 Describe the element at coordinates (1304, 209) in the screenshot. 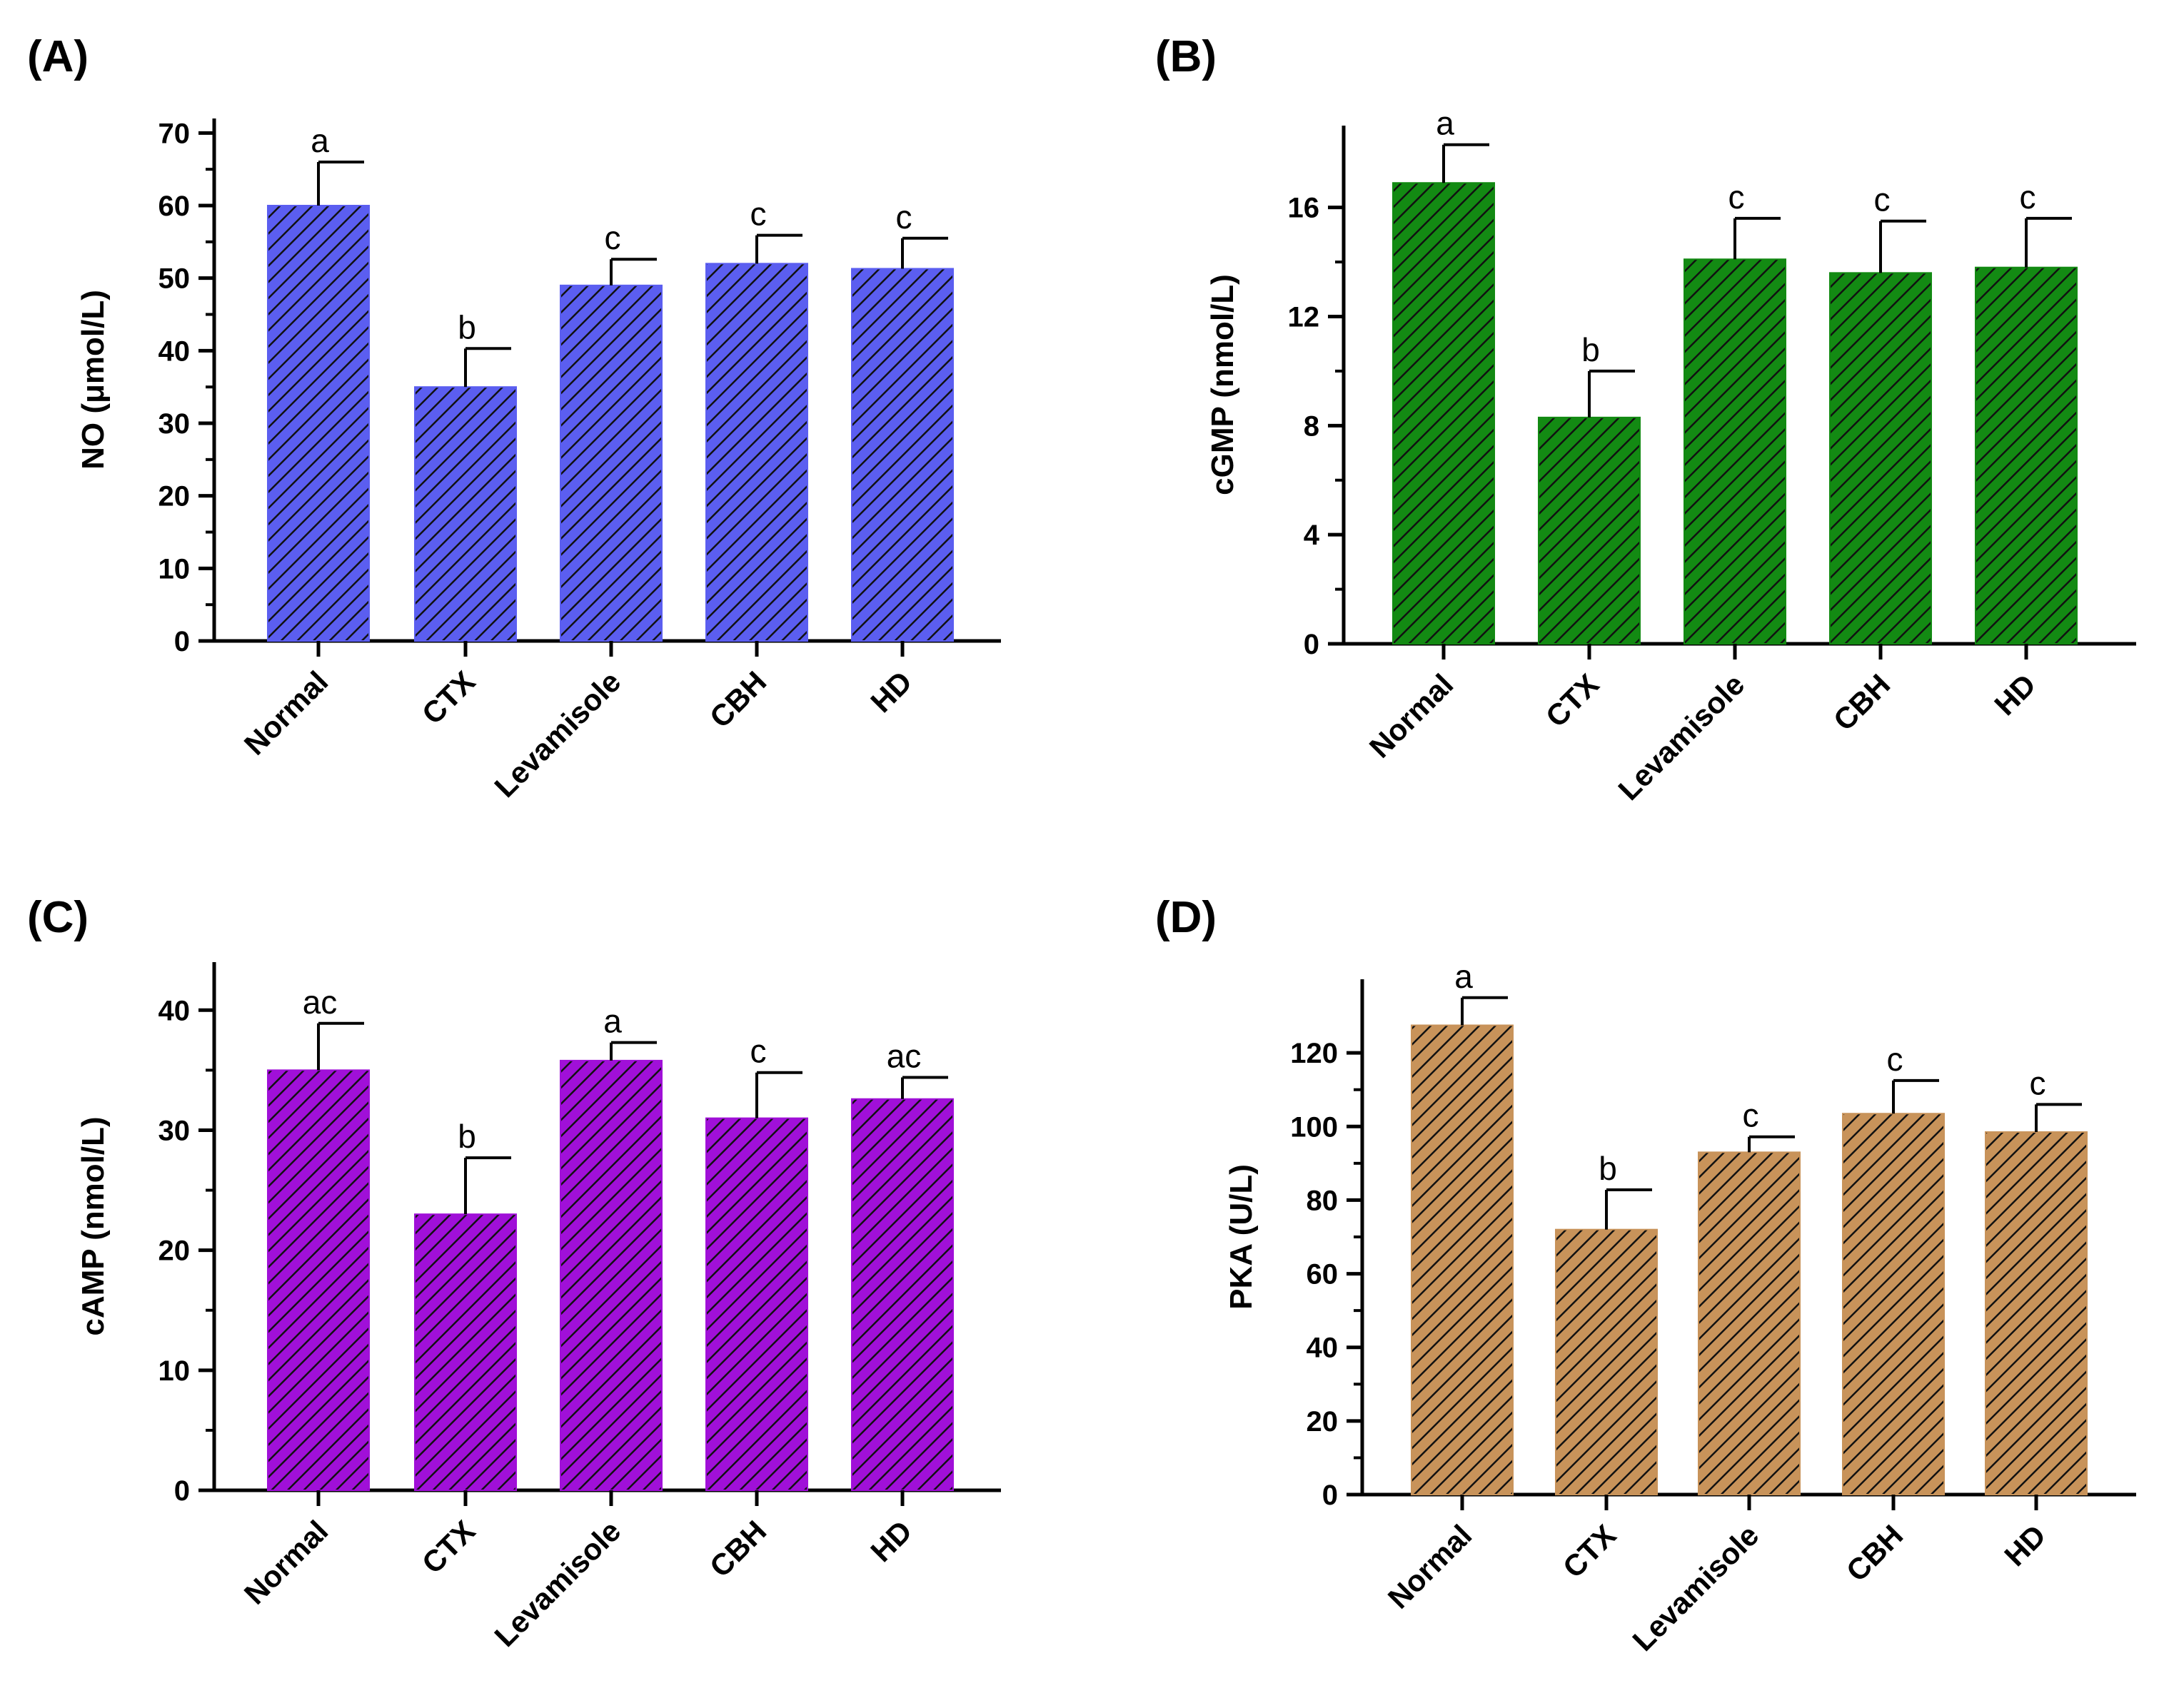

I see `y-tick-label: 16` at that location.